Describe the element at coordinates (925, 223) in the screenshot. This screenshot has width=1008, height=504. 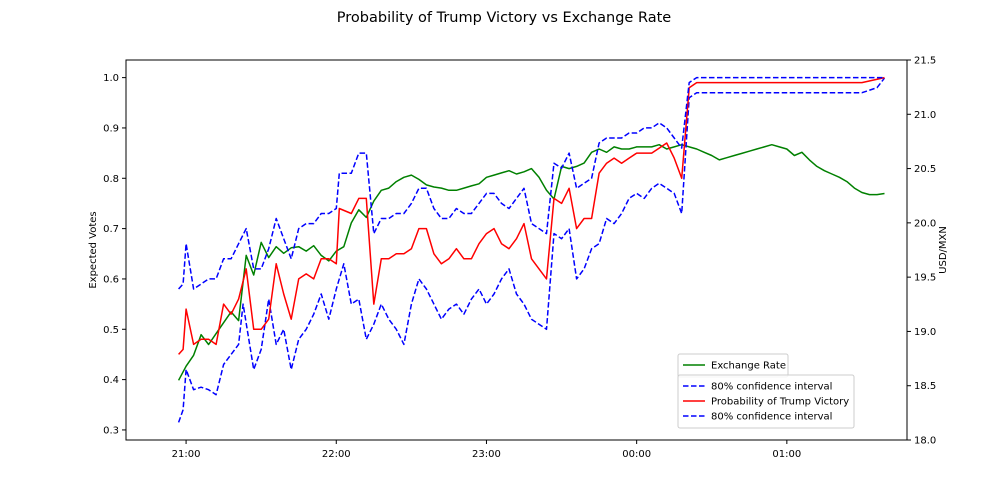
I see `right-tick-label: 20.0` at that location.